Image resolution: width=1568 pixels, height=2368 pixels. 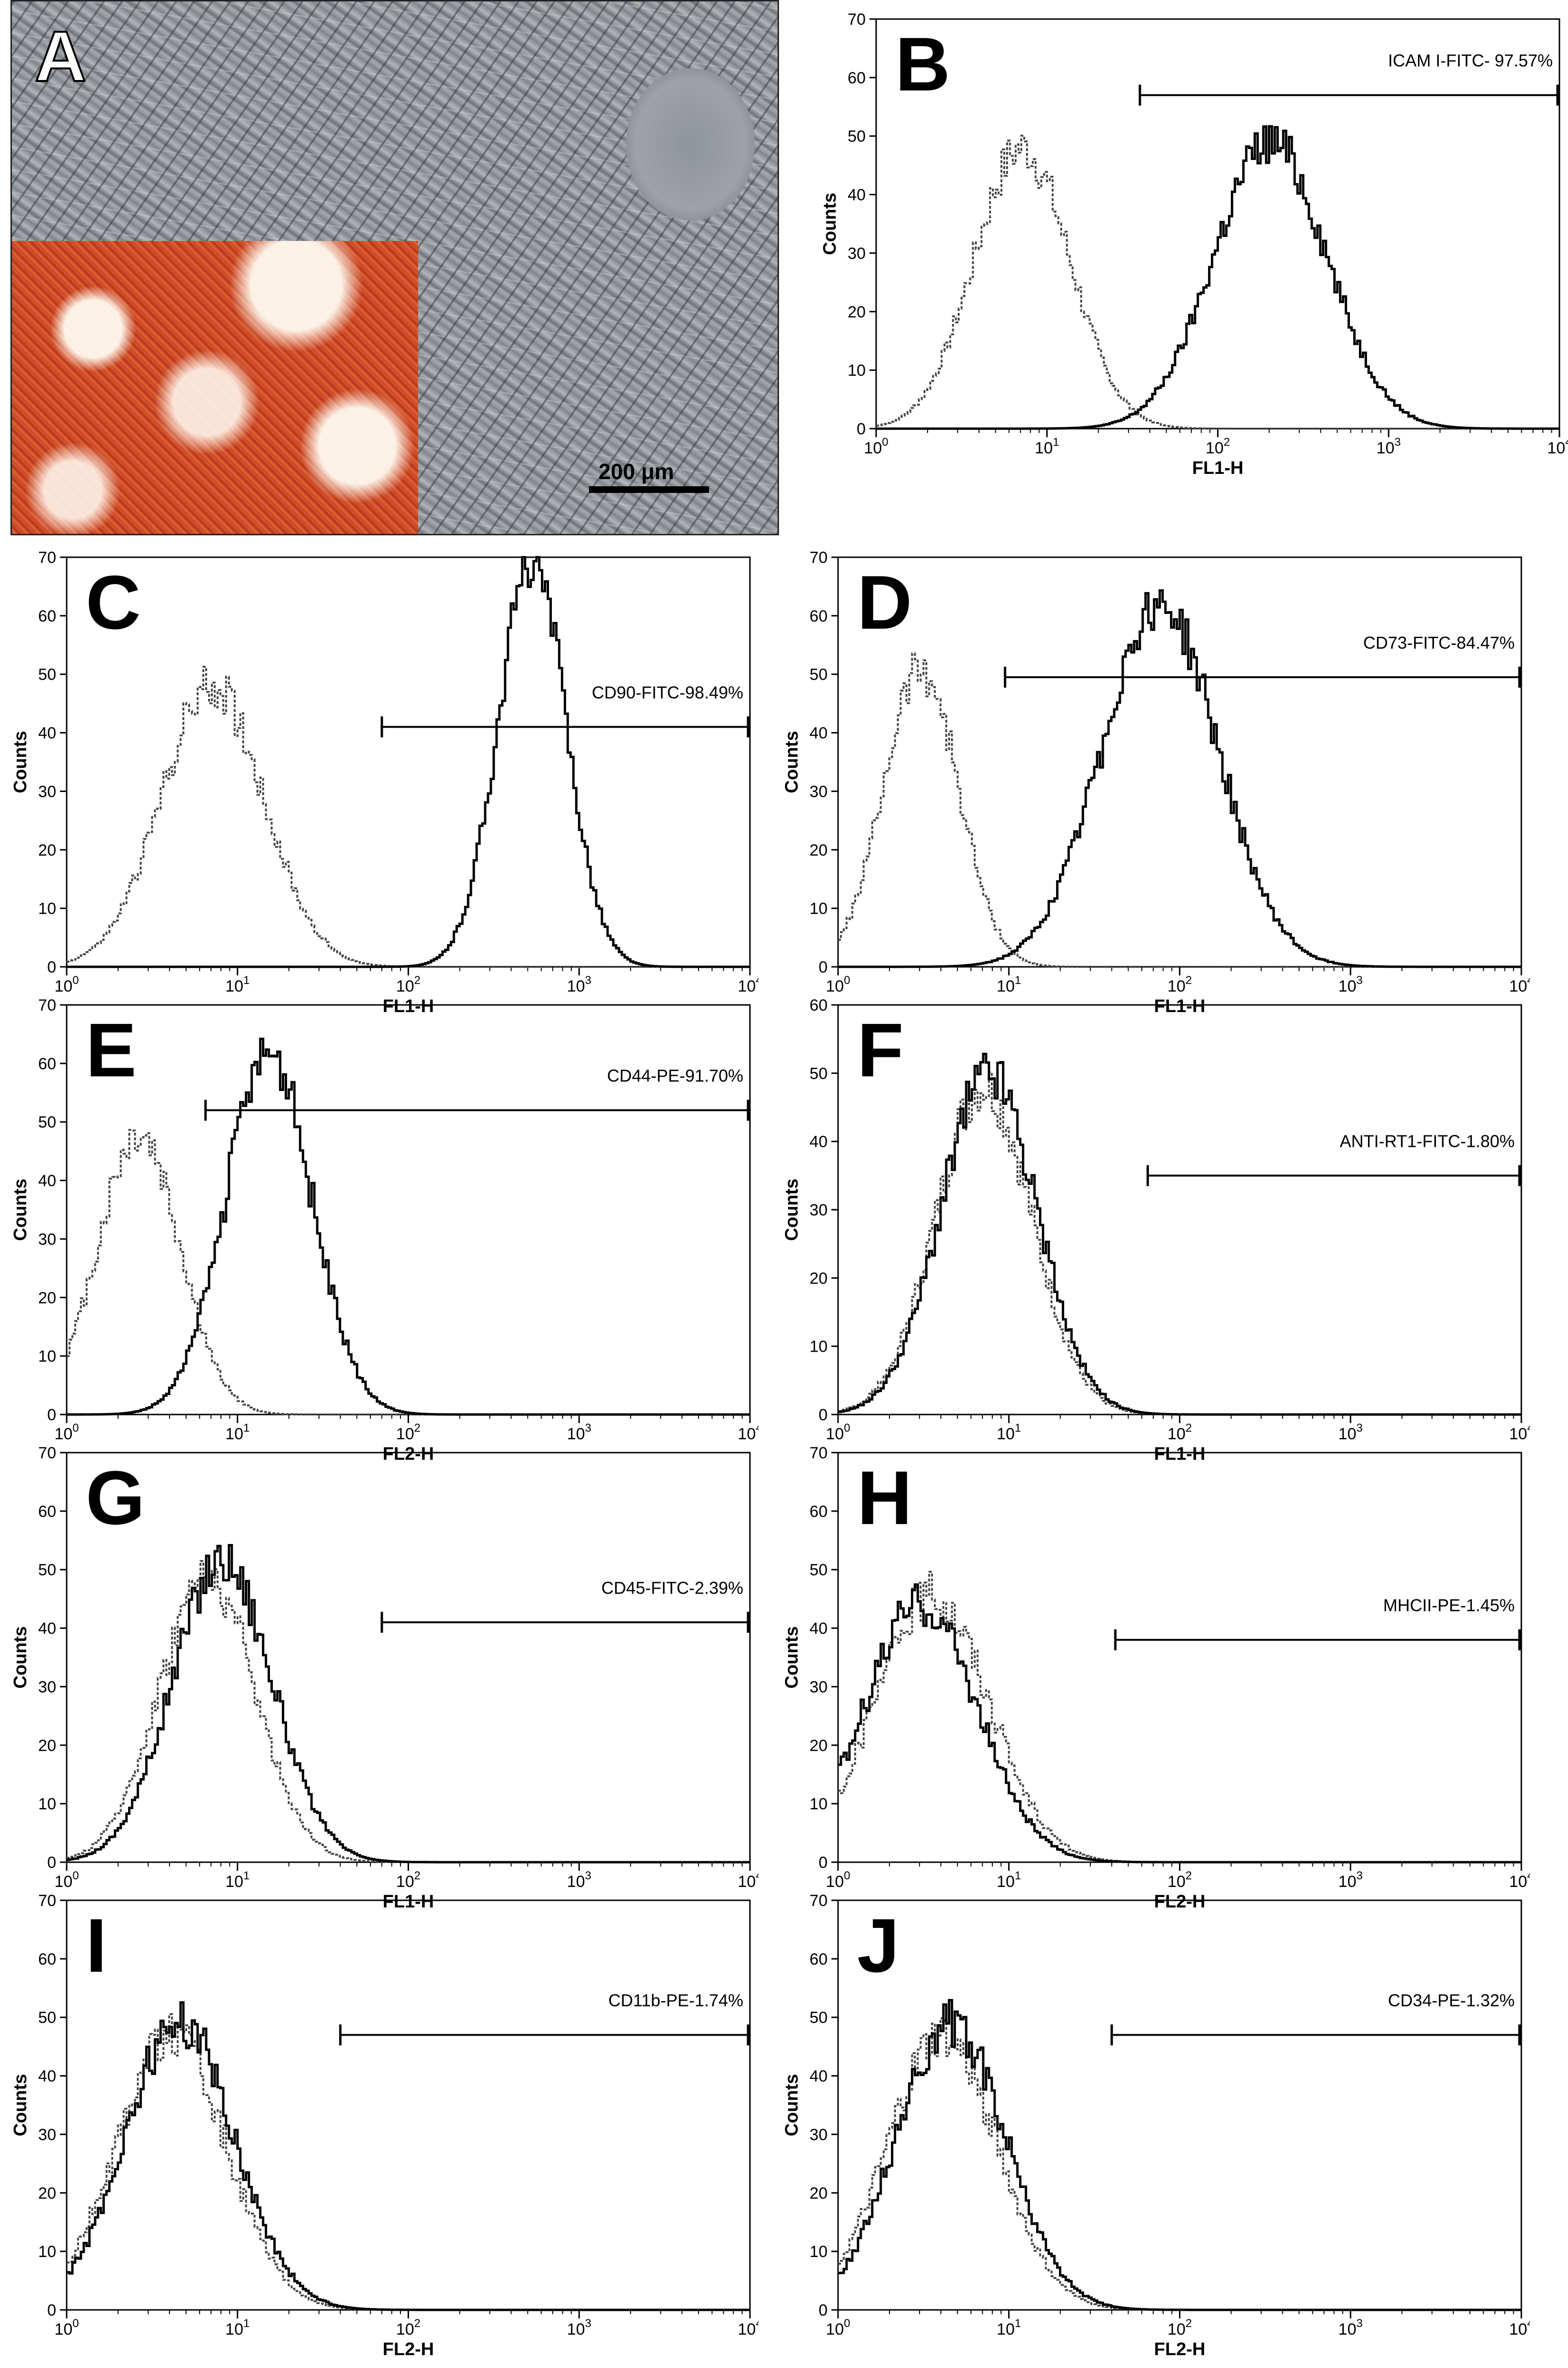 What do you see at coordinates (1439, 642) in the screenshot?
I see `gate-label: CD73-FITC-84.47%` at bounding box center [1439, 642].